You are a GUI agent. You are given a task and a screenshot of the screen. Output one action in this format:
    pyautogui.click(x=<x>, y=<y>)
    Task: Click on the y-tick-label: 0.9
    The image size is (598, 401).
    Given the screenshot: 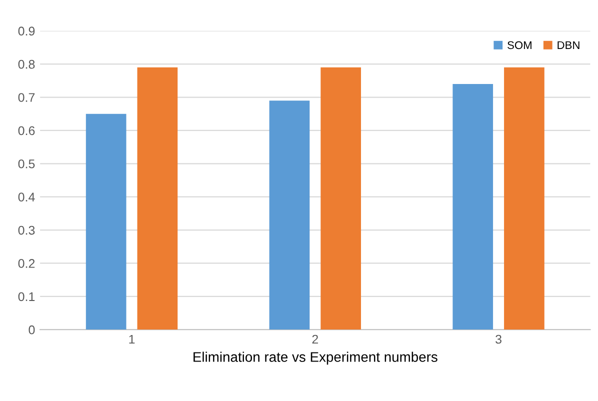 What is the action you would take?
    pyautogui.click(x=26, y=31)
    